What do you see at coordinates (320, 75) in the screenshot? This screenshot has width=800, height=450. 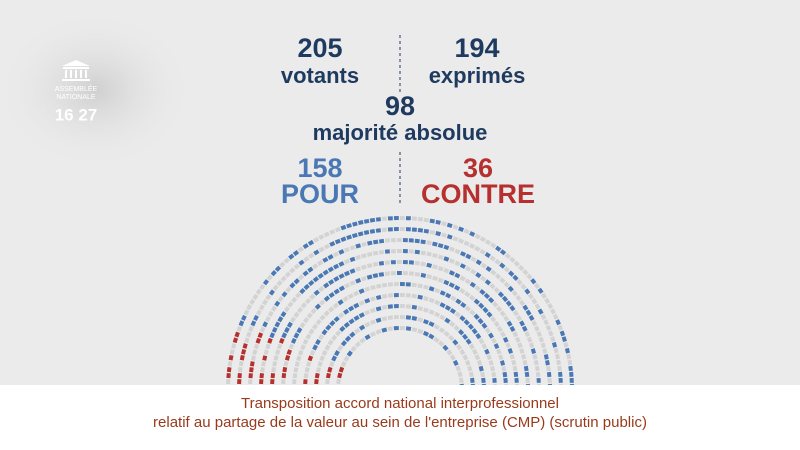 I see `votants-label: votants` at bounding box center [320, 75].